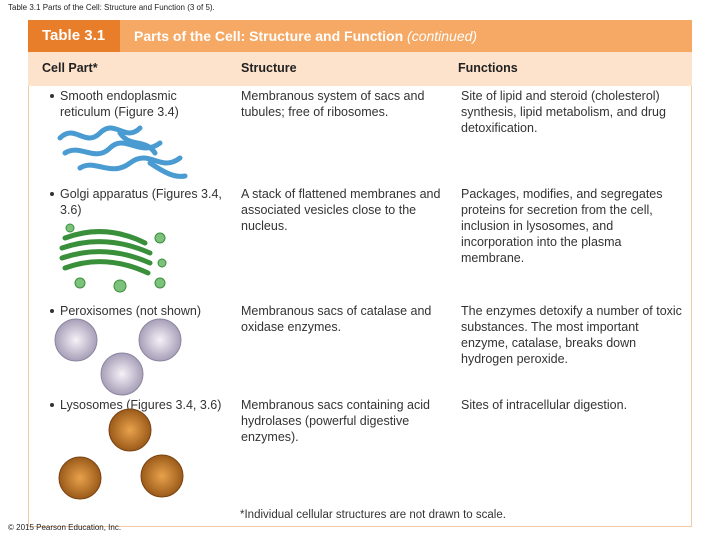 This screenshot has width=720, height=540. I want to click on copyright: © 2015 Pearson Education, Inc., so click(65, 527).